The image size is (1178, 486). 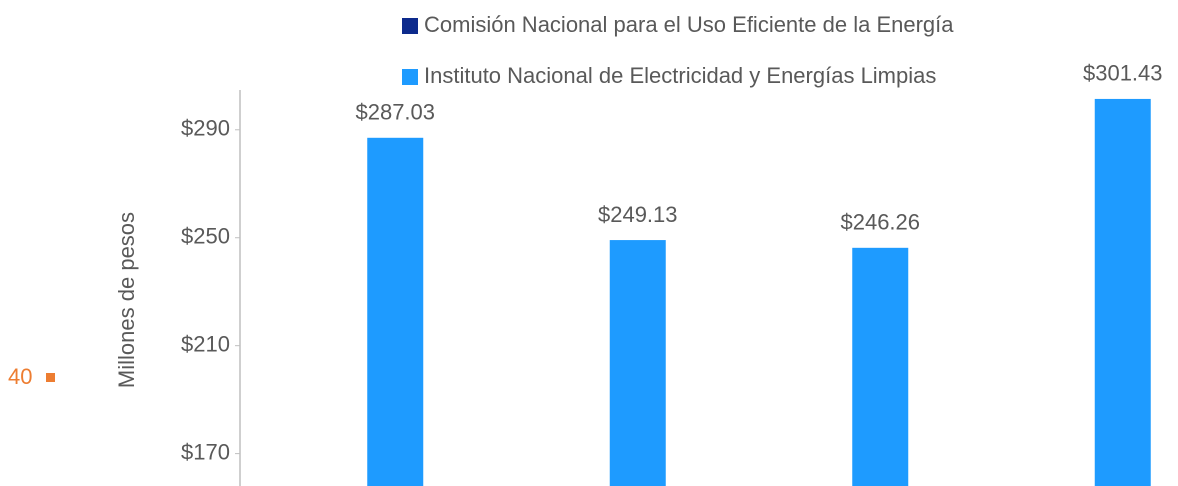 I want to click on annotation-marker, so click(x=50, y=377).